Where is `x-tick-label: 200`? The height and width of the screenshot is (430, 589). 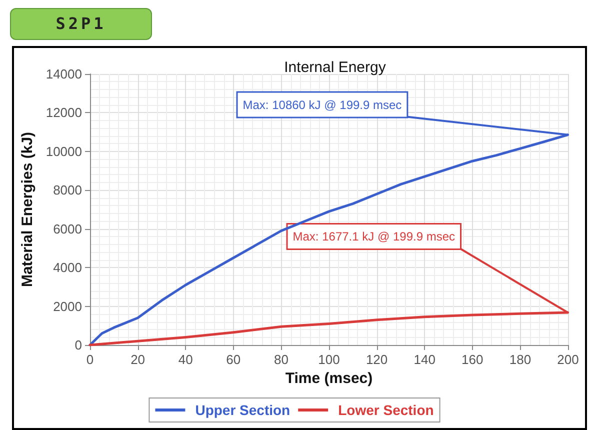
x-tick-label: 200 is located at coordinates (568, 359).